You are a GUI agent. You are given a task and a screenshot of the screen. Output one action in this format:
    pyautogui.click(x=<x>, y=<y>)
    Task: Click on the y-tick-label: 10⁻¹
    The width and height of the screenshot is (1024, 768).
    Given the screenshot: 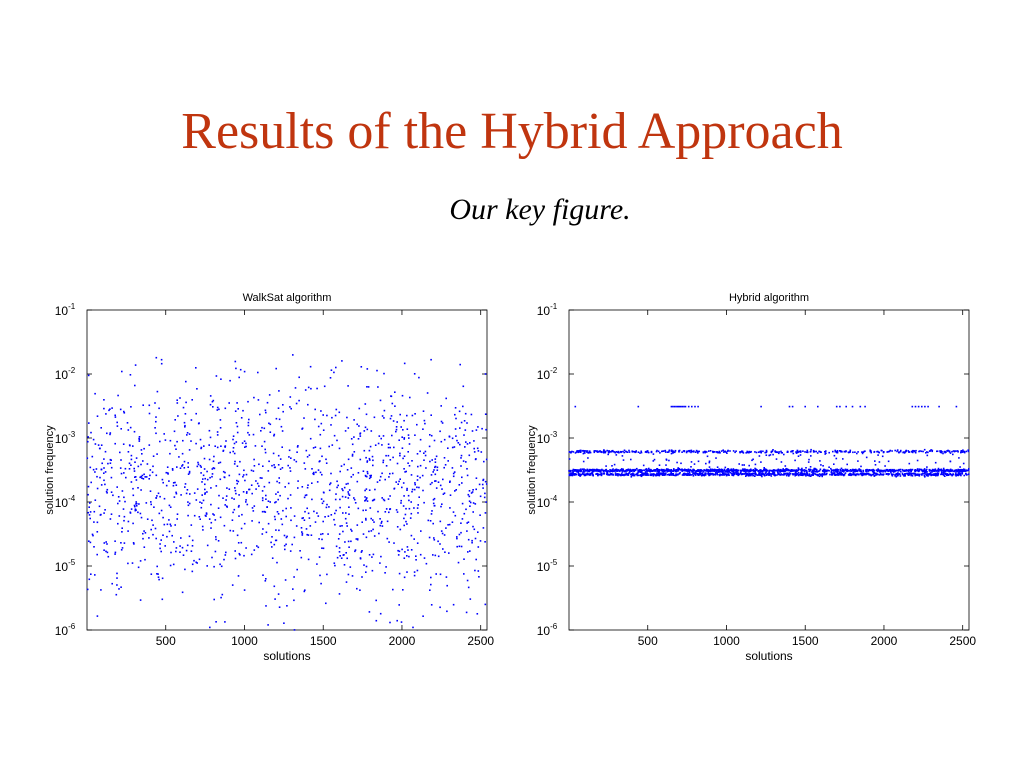 What is the action you would take?
    pyautogui.click(x=547, y=310)
    